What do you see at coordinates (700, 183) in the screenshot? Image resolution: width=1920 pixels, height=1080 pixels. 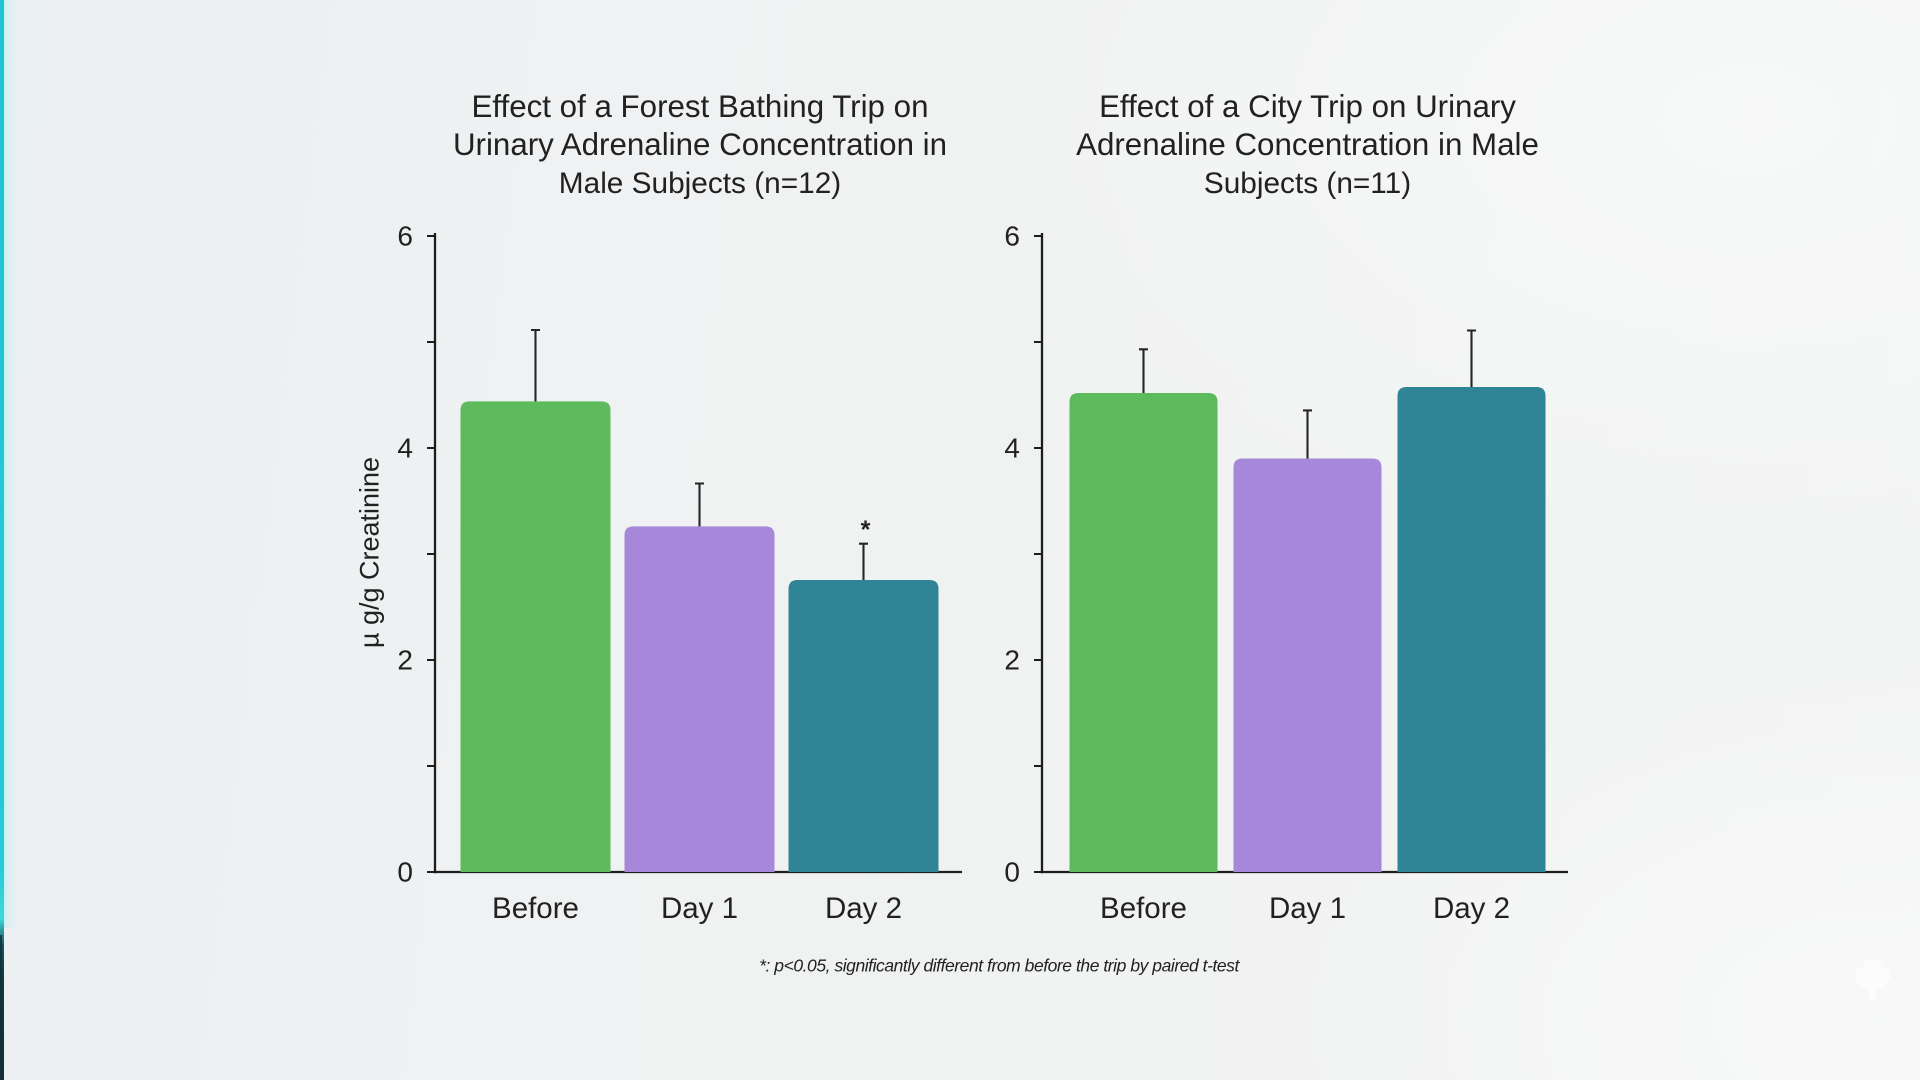 I see `svg-text: Male Subjects (n=12)` at bounding box center [700, 183].